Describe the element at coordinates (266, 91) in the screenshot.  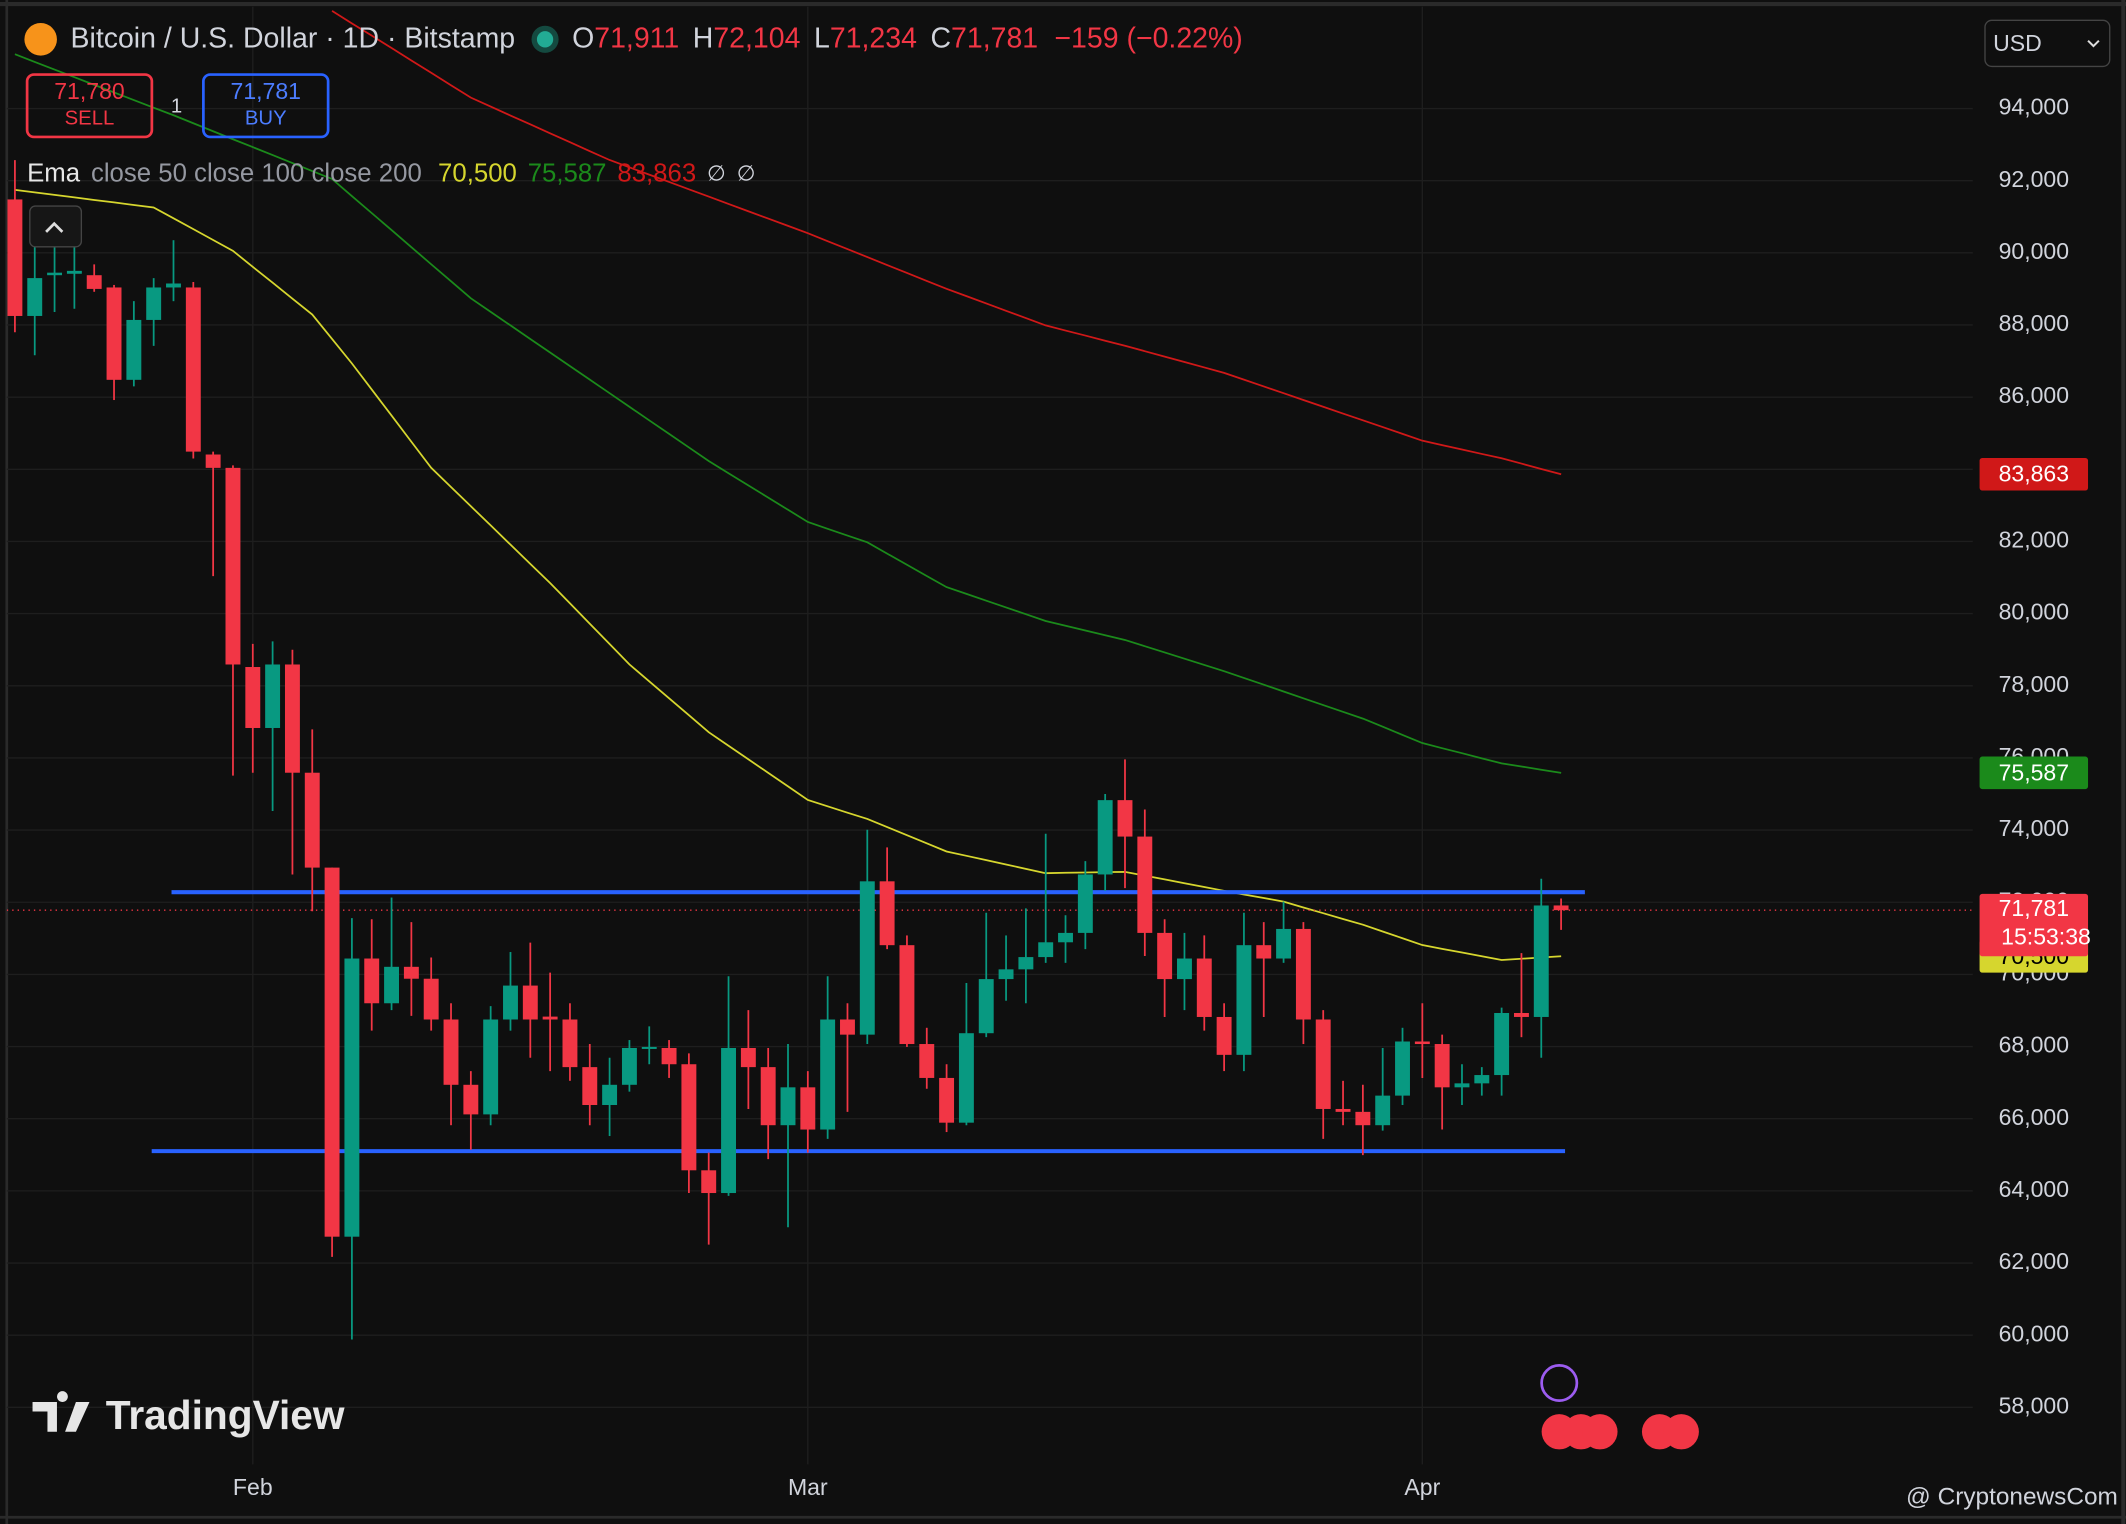
I see `buy-price: 71,781` at that location.